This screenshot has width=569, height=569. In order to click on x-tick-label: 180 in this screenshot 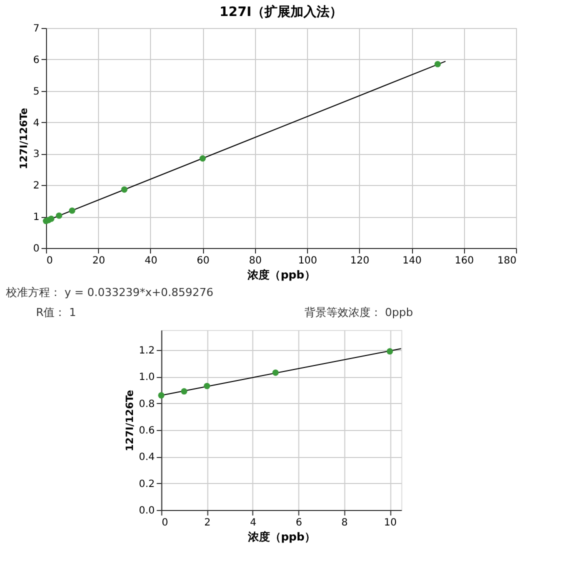, I will do `click(506, 261)`.